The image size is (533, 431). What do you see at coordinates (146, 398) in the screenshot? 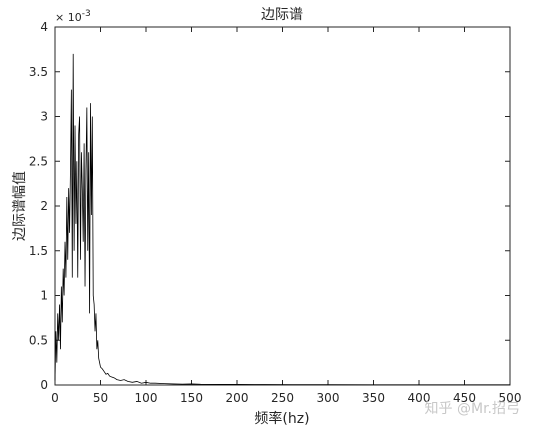
I see `x-tick-label: 100` at bounding box center [146, 398].